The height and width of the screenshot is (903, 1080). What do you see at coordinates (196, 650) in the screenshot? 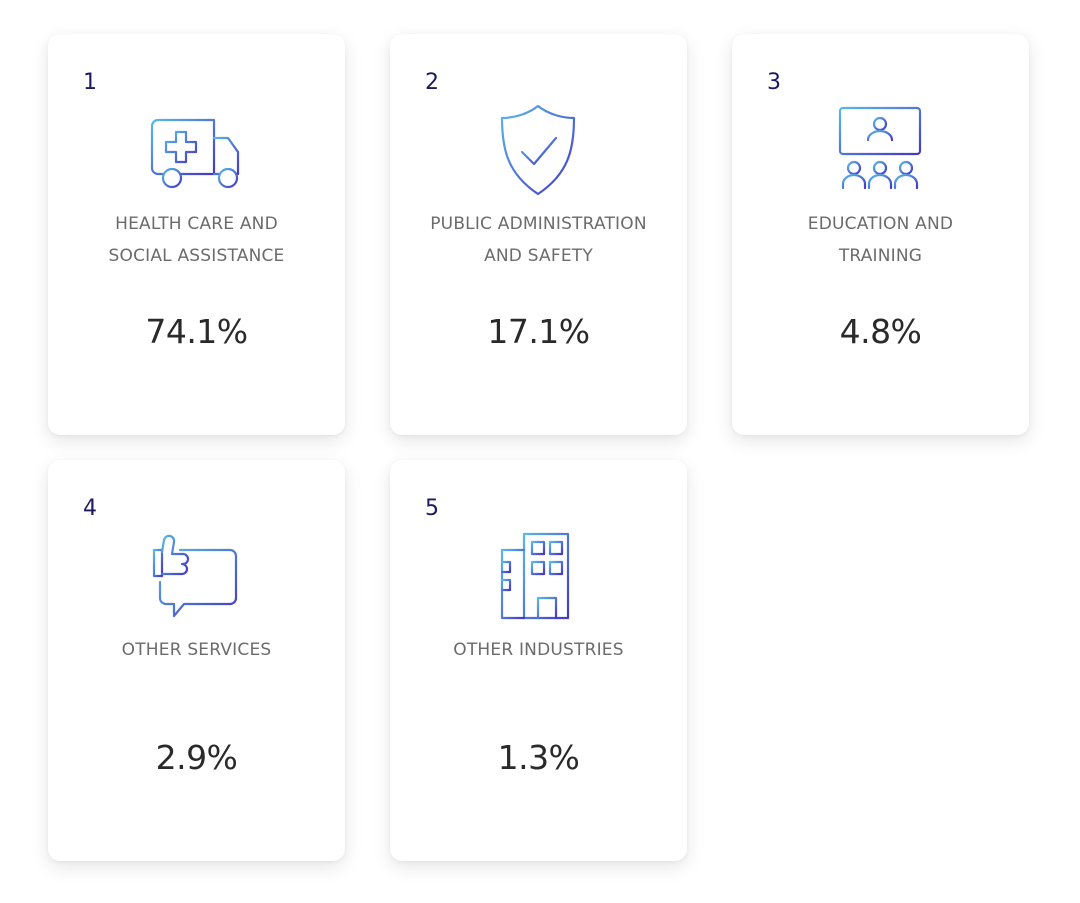
I see `industry-label: OTHER SERVICES` at bounding box center [196, 650].